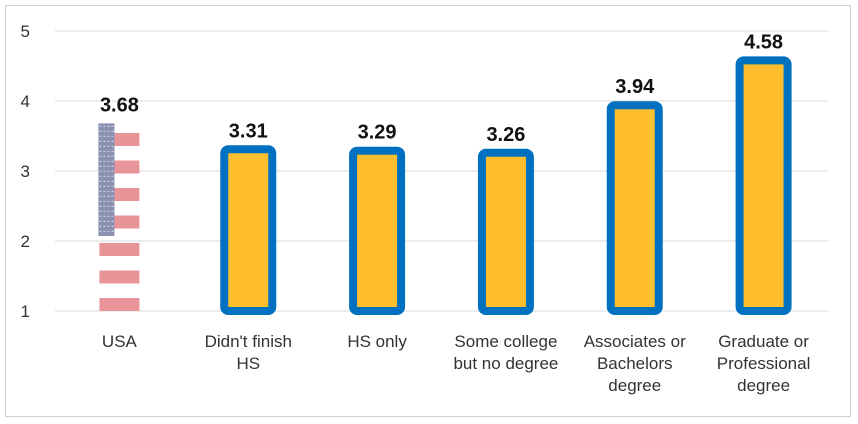  Describe the element at coordinates (635, 341) in the screenshot. I see `x-category-label: Associates or` at that location.